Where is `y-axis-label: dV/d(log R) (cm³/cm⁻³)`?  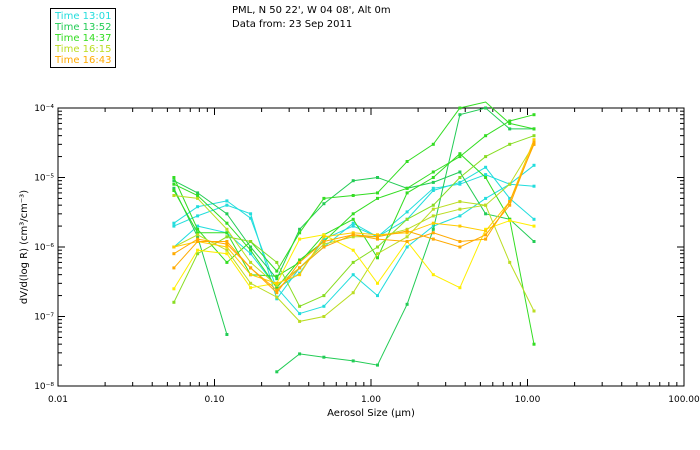
y-axis-label: dV/d(log R) (cm³/cm⁻³) is located at coordinates (24, 247).